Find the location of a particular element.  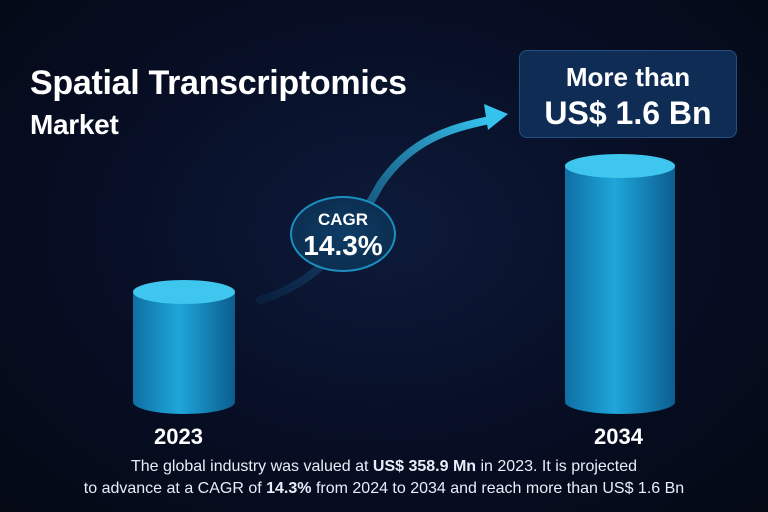

callout-line-2: US$ 1.6 Bn is located at coordinates (628, 113).